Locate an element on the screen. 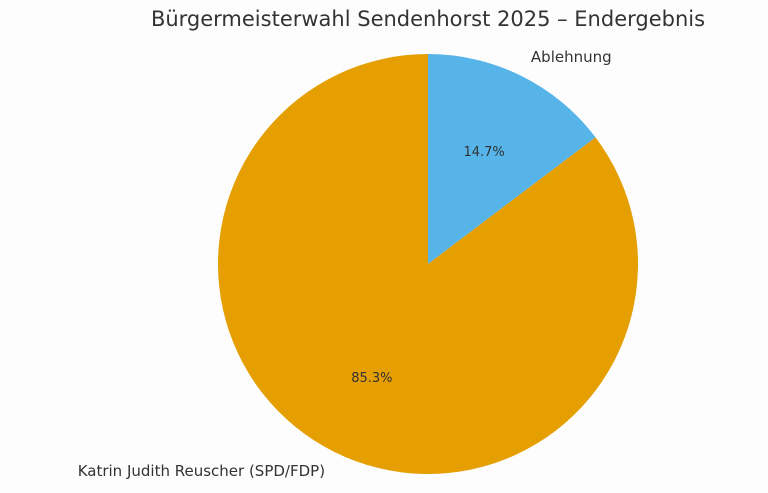 The image size is (768, 493). slice-percent-0: 14.7% is located at coordinates (483, 152).